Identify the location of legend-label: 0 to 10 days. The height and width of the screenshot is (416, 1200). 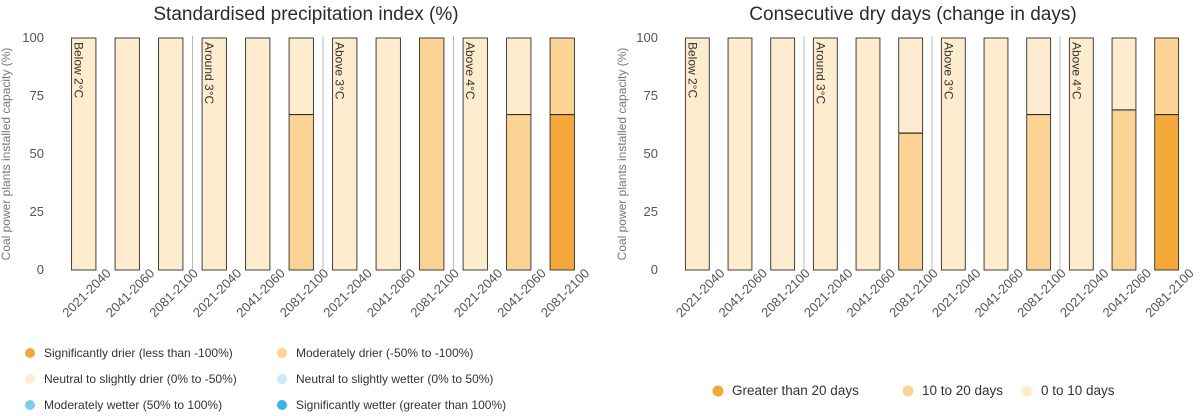
(1078, 390).